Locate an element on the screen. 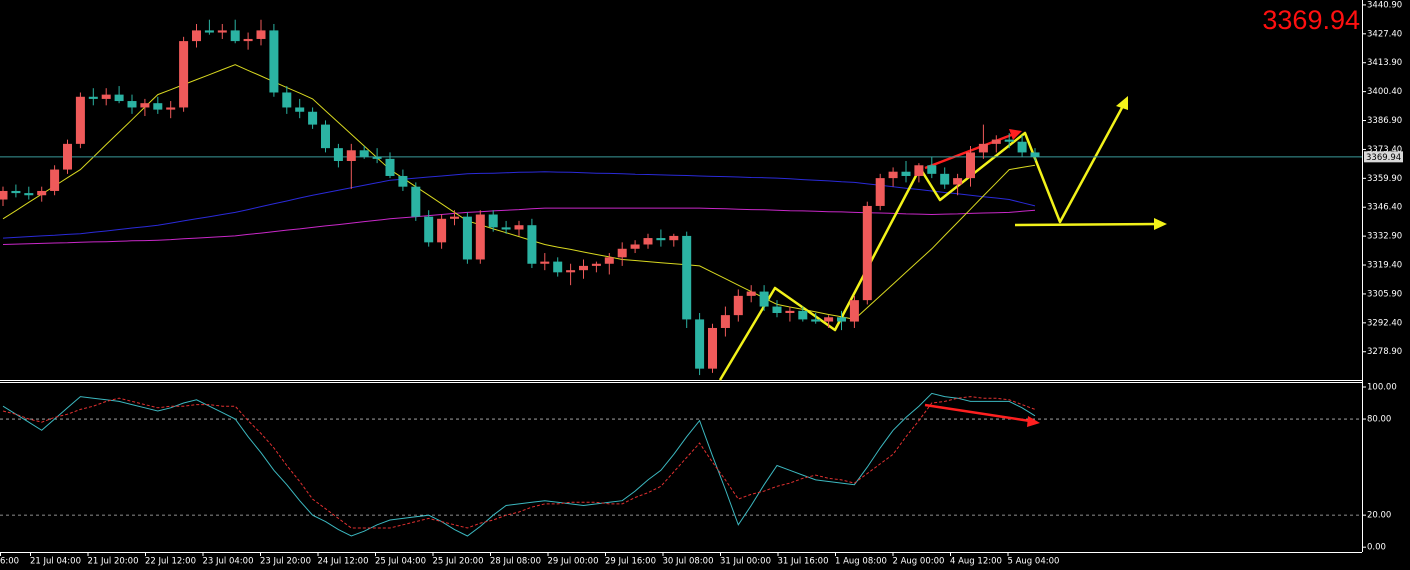  x-tick-label: 24 Jul 12:00 is located at coordinates (343, 562).